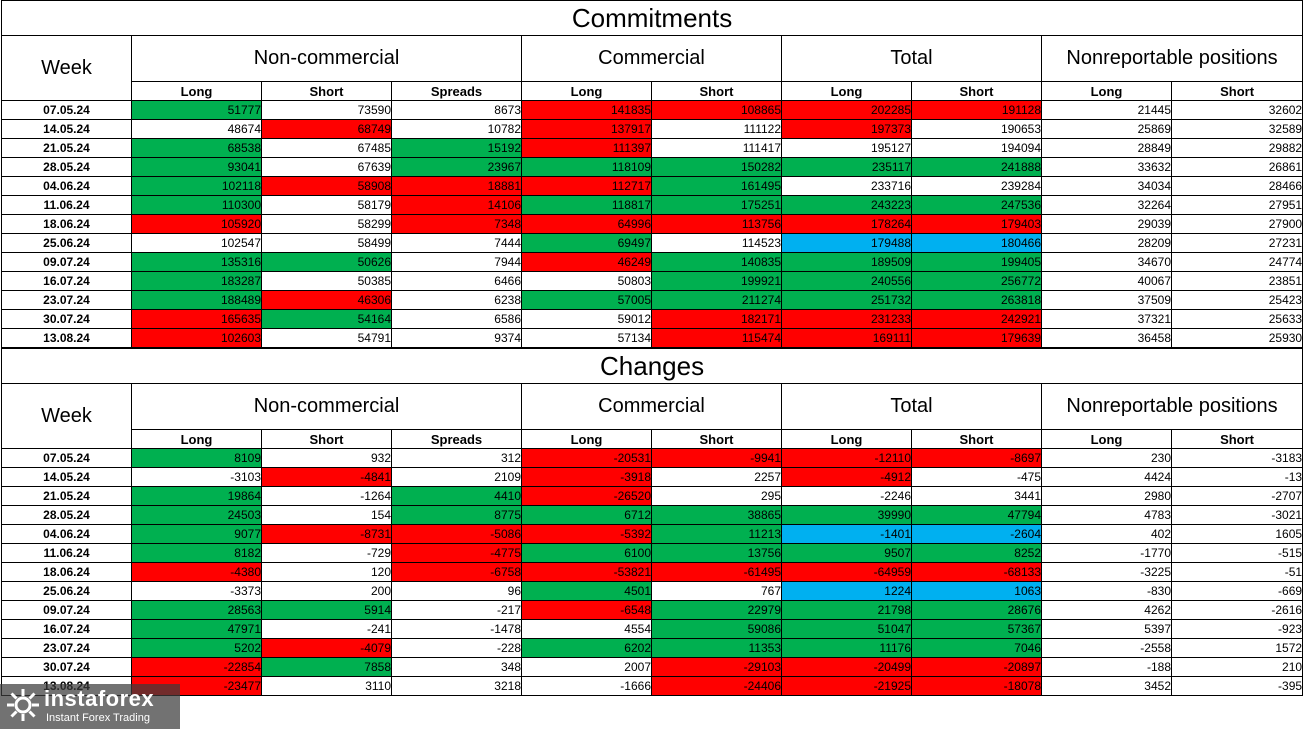 This screenshot has width=1303, height=729. I want to click on value-cell: 67639, so click(326, 167).